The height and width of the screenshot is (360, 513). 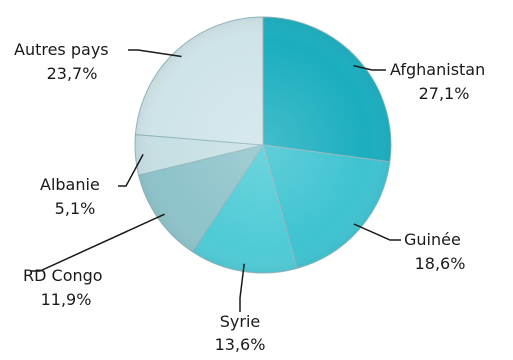 I want to click on pie-slice-autres-pays, so click(x=199, y=81).